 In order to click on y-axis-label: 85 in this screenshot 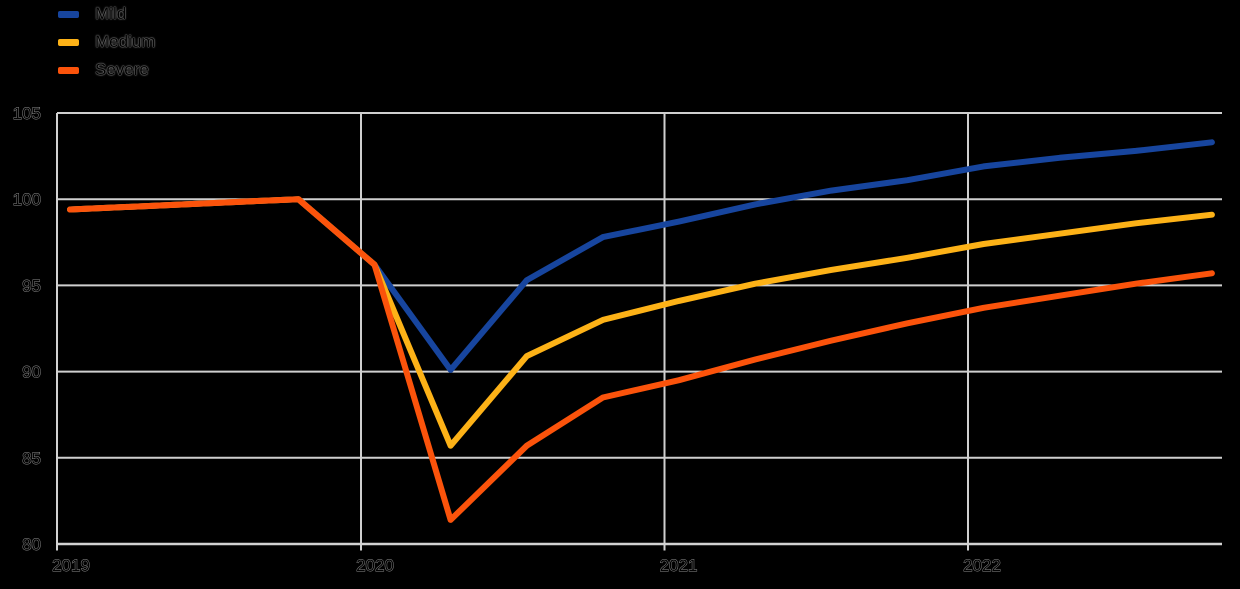, I will do `click(31, 458)`.